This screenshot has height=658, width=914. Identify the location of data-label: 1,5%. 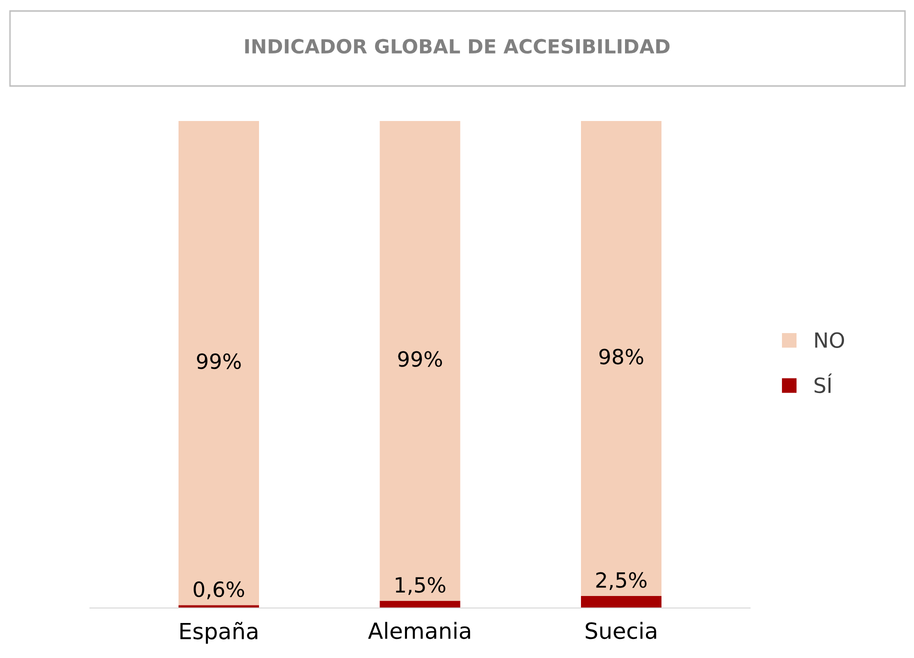
(421, 586).